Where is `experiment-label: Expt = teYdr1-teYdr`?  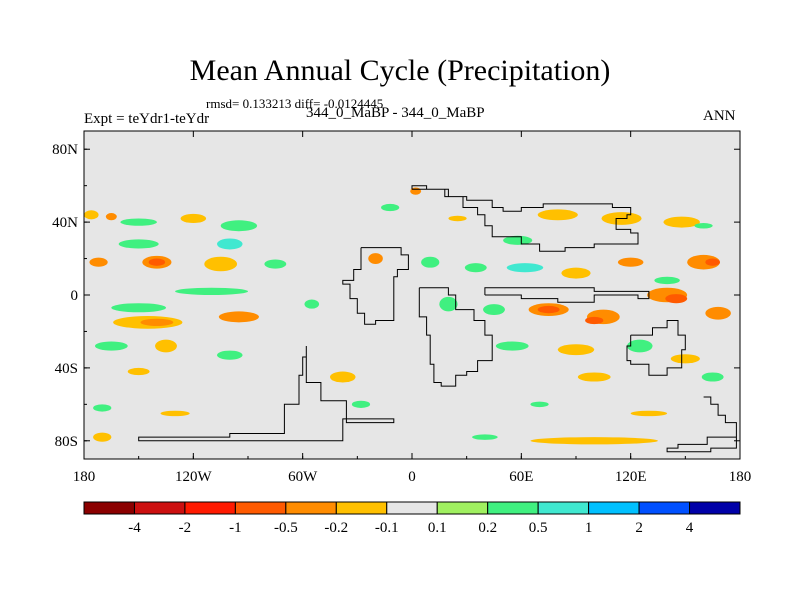 experiment-label: Expt = teYdr1-teYdr is located at coordinates (147, 119).